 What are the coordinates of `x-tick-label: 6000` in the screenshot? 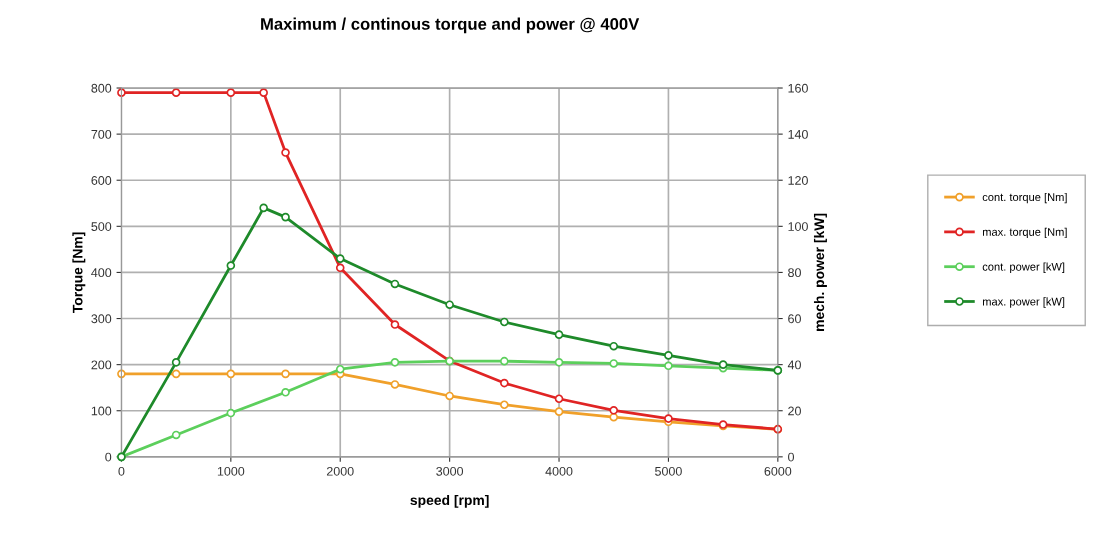 It's located at (778, 471).